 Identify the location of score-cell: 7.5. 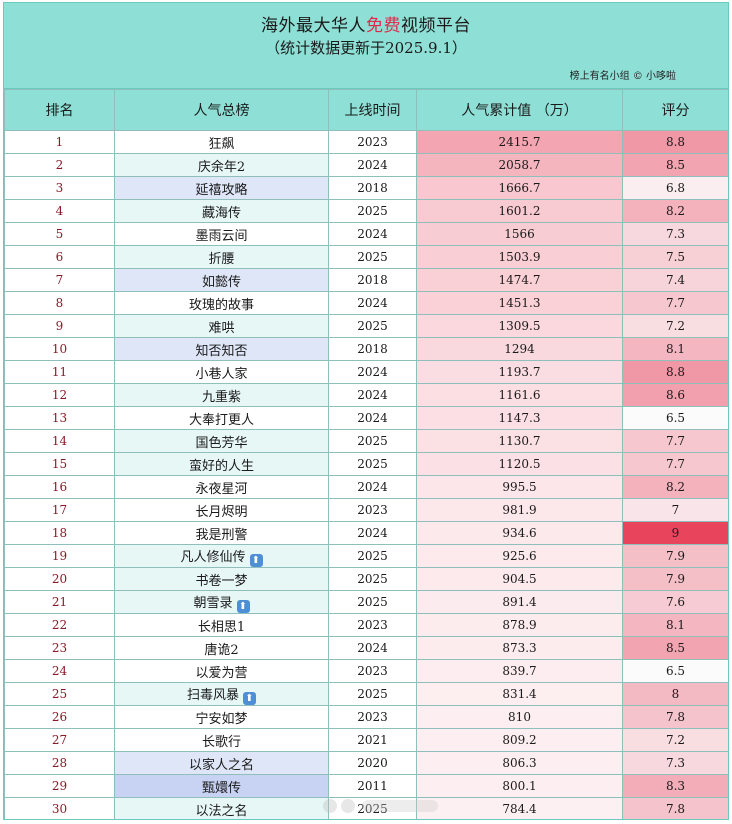
(675, 257).